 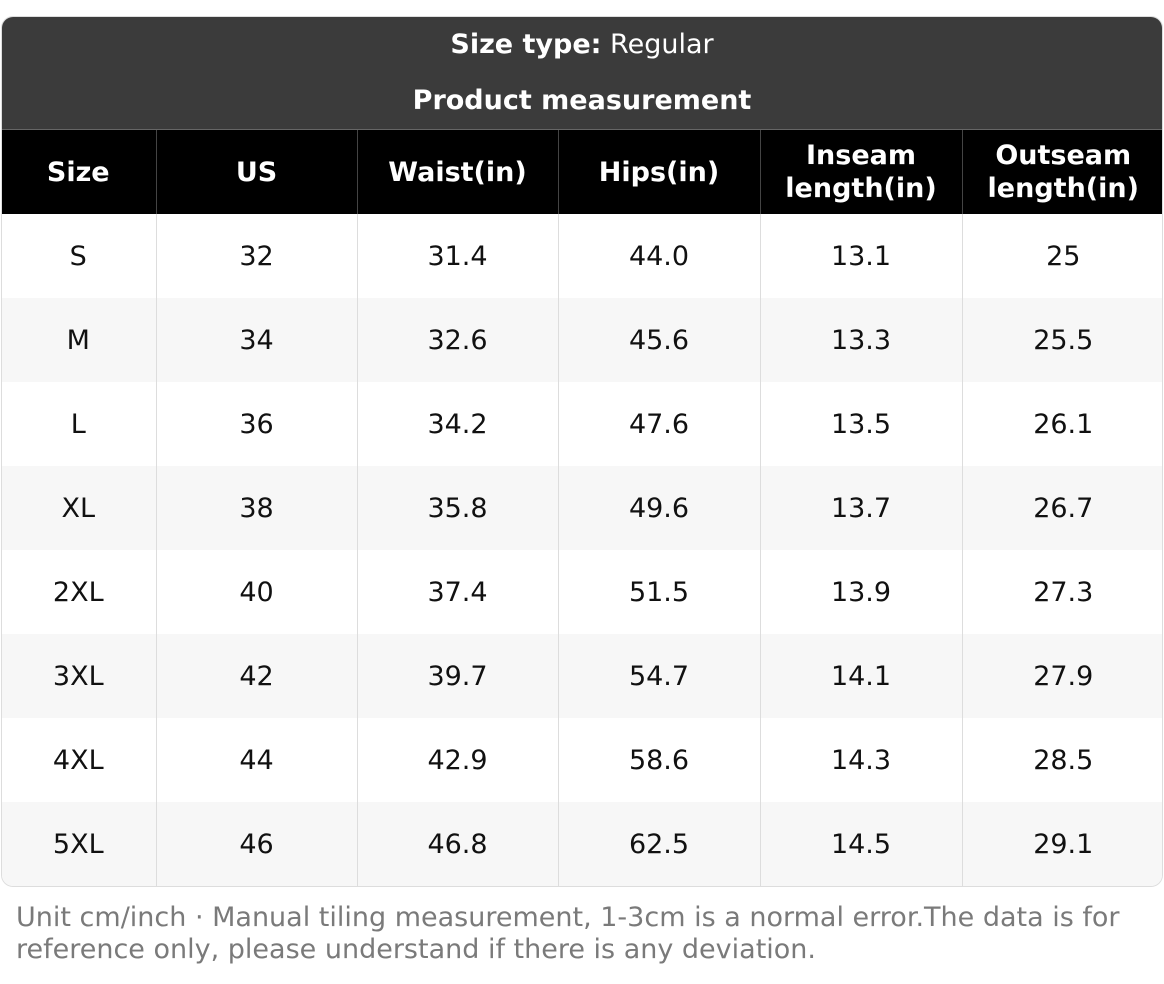 What do you see at coordinates (457, 844) in the screenshot?
I see `cell-waist: 46.8` at bounding box center [457, 844].